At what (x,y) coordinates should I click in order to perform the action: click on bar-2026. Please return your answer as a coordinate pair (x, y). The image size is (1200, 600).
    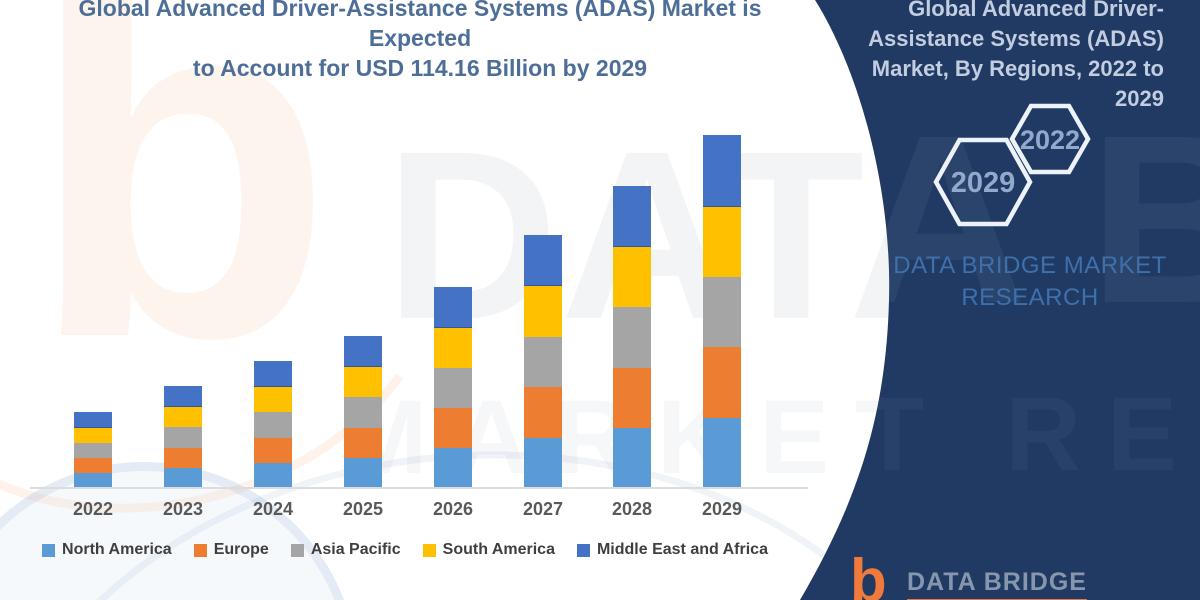
    Looking at the image, I should click on (453, 387).